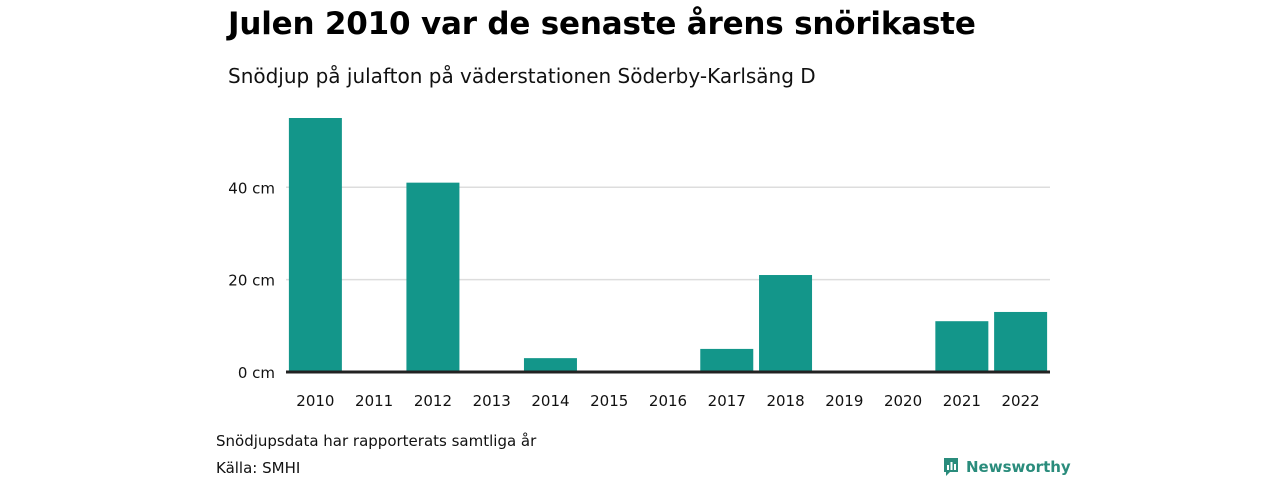 This screenshot has width=1280, height=480. I want to click on x-tick-label: 2018, so click(785, 401).